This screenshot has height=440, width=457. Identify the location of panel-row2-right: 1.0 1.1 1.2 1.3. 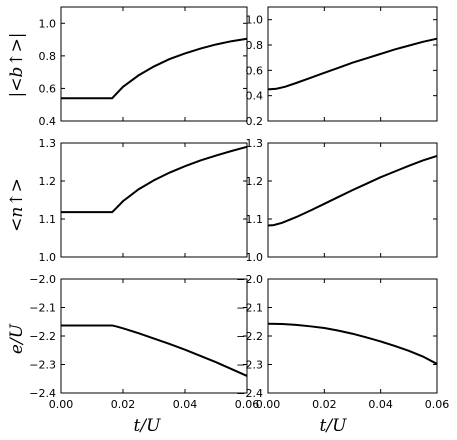
(342, 200).